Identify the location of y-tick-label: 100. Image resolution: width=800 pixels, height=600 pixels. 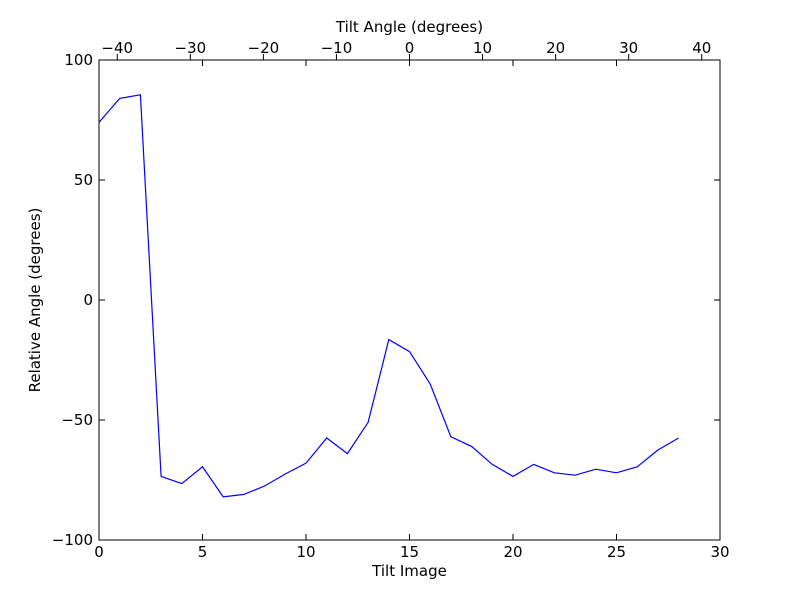
(78, 60).